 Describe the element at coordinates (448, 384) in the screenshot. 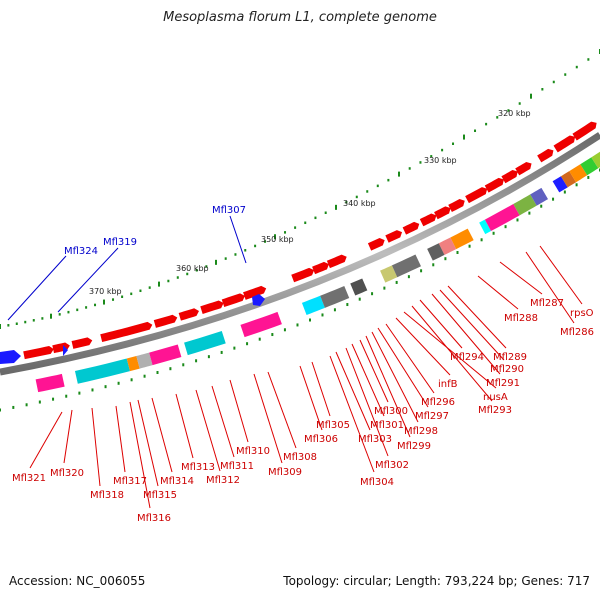

I see `gene-label-infb: infB` at that location.